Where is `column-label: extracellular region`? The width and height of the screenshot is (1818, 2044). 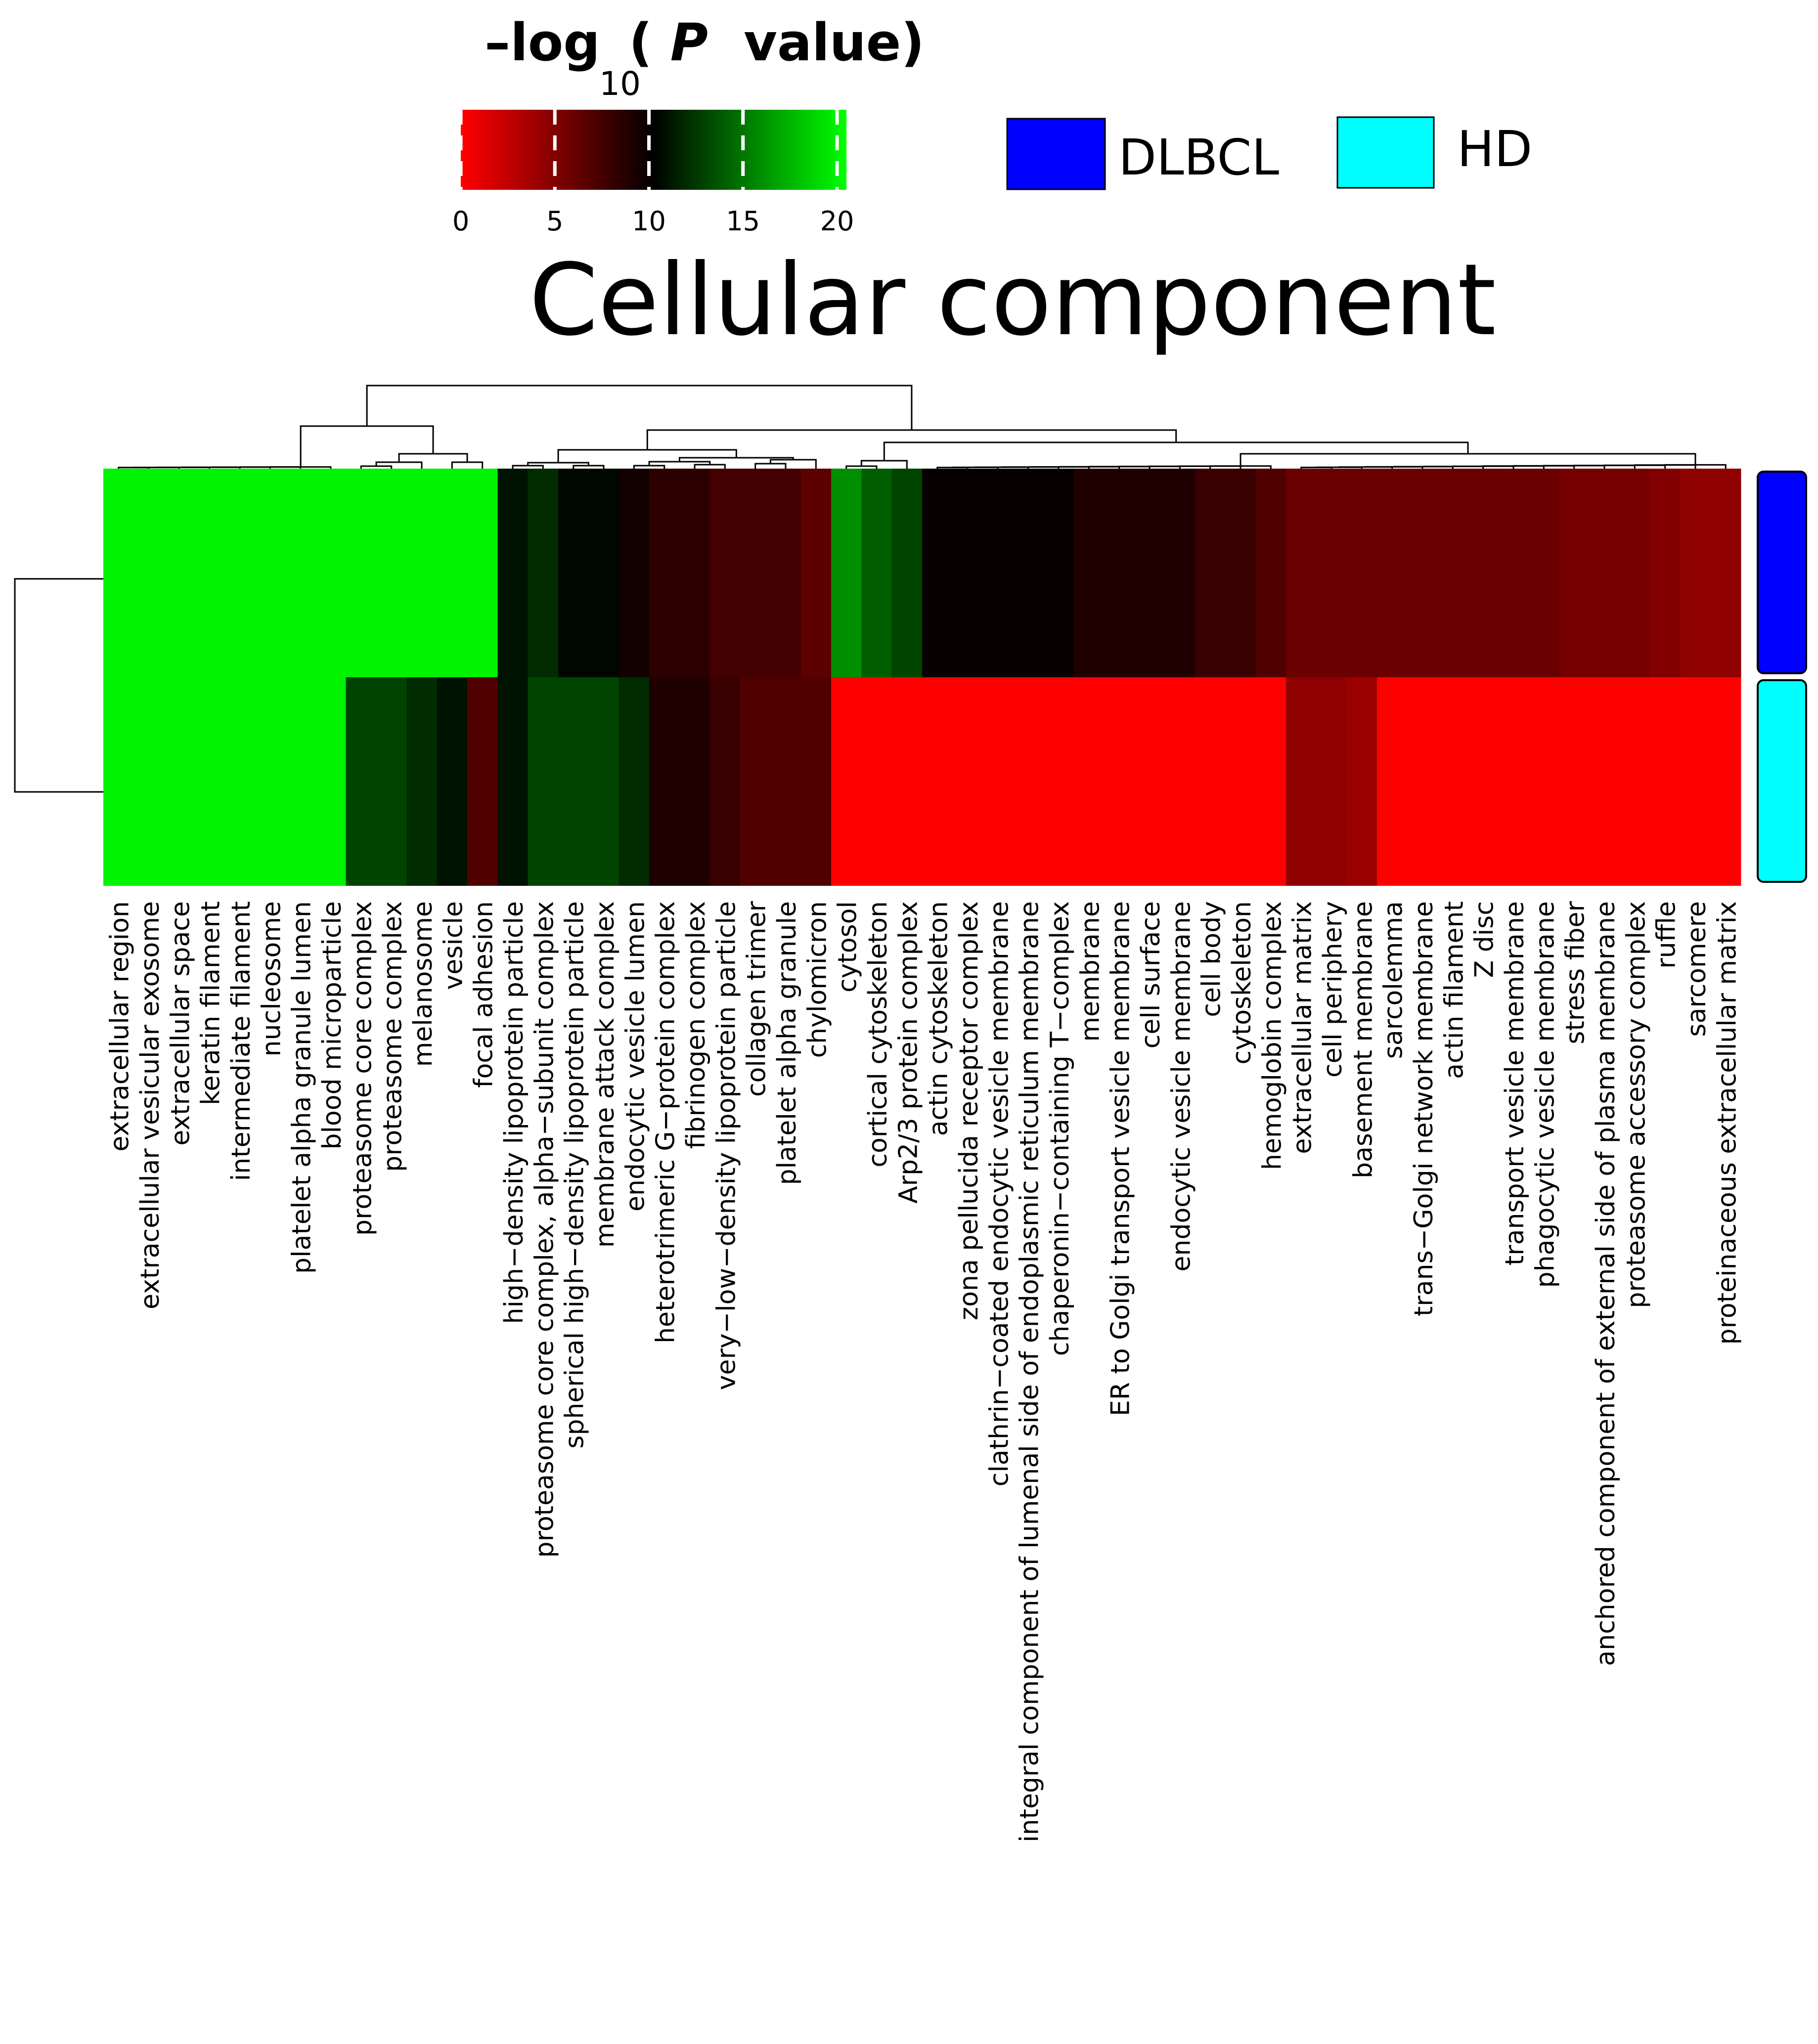 column-label: extracellular region is located at coordinates (120, 1026).